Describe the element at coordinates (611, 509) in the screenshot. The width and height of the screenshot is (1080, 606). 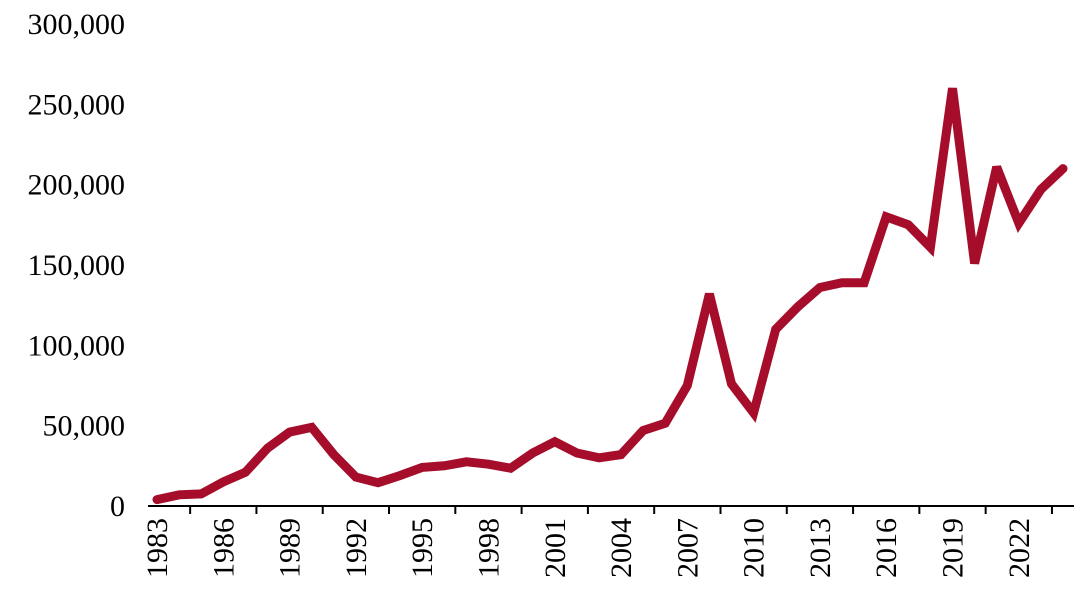
I see `x-axis` at that location.